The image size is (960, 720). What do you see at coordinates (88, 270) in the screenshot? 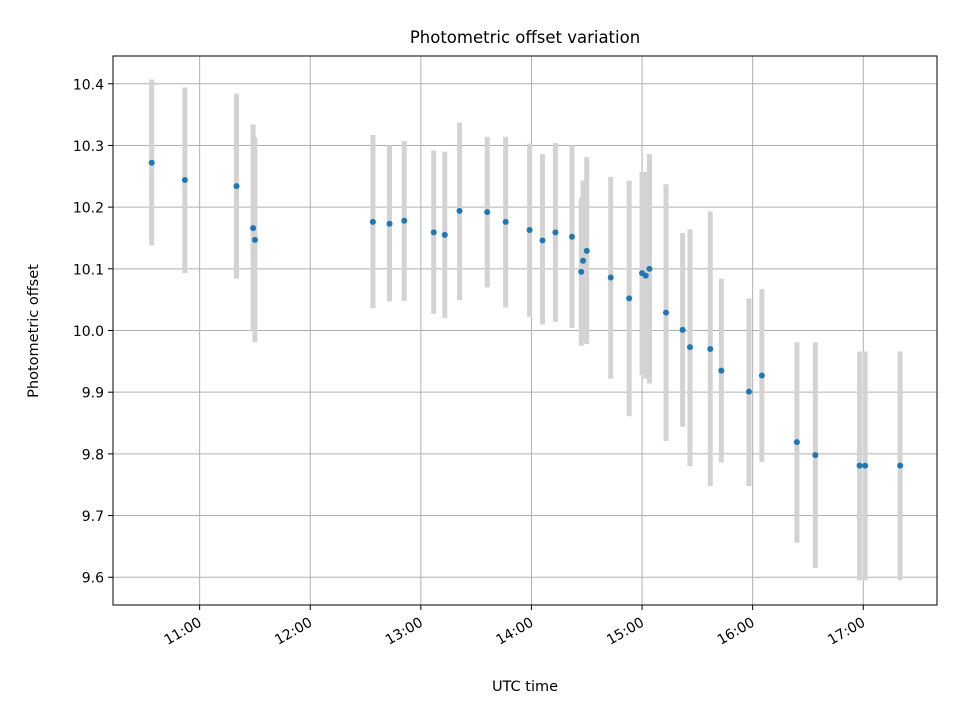
I see `y-tick-label: 10.1` at bounding box center [88, 270].